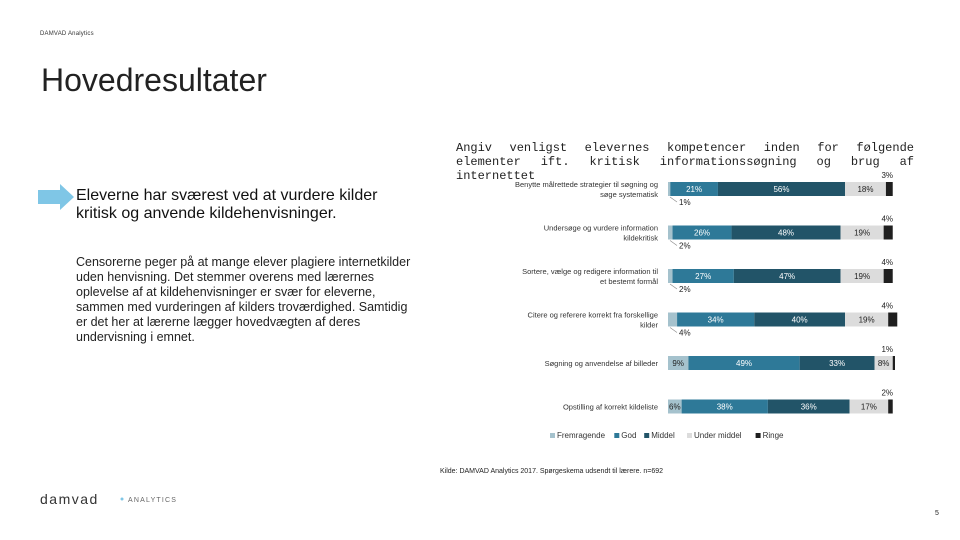  I want to click on data-label: 26%, so click(702, 233).